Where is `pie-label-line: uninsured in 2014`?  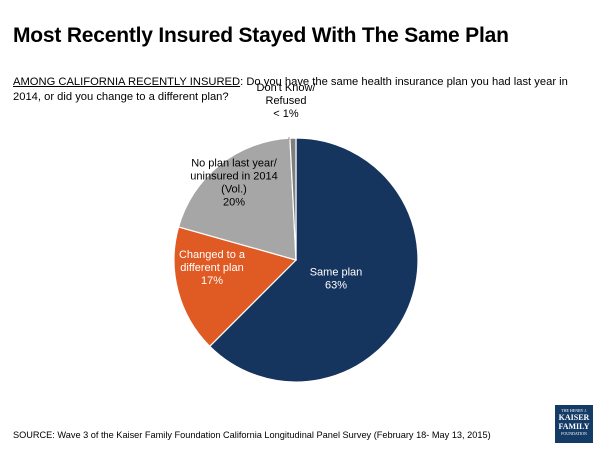 pie-label-line: uninsured in 2014 is located at coordinates (233, 177).